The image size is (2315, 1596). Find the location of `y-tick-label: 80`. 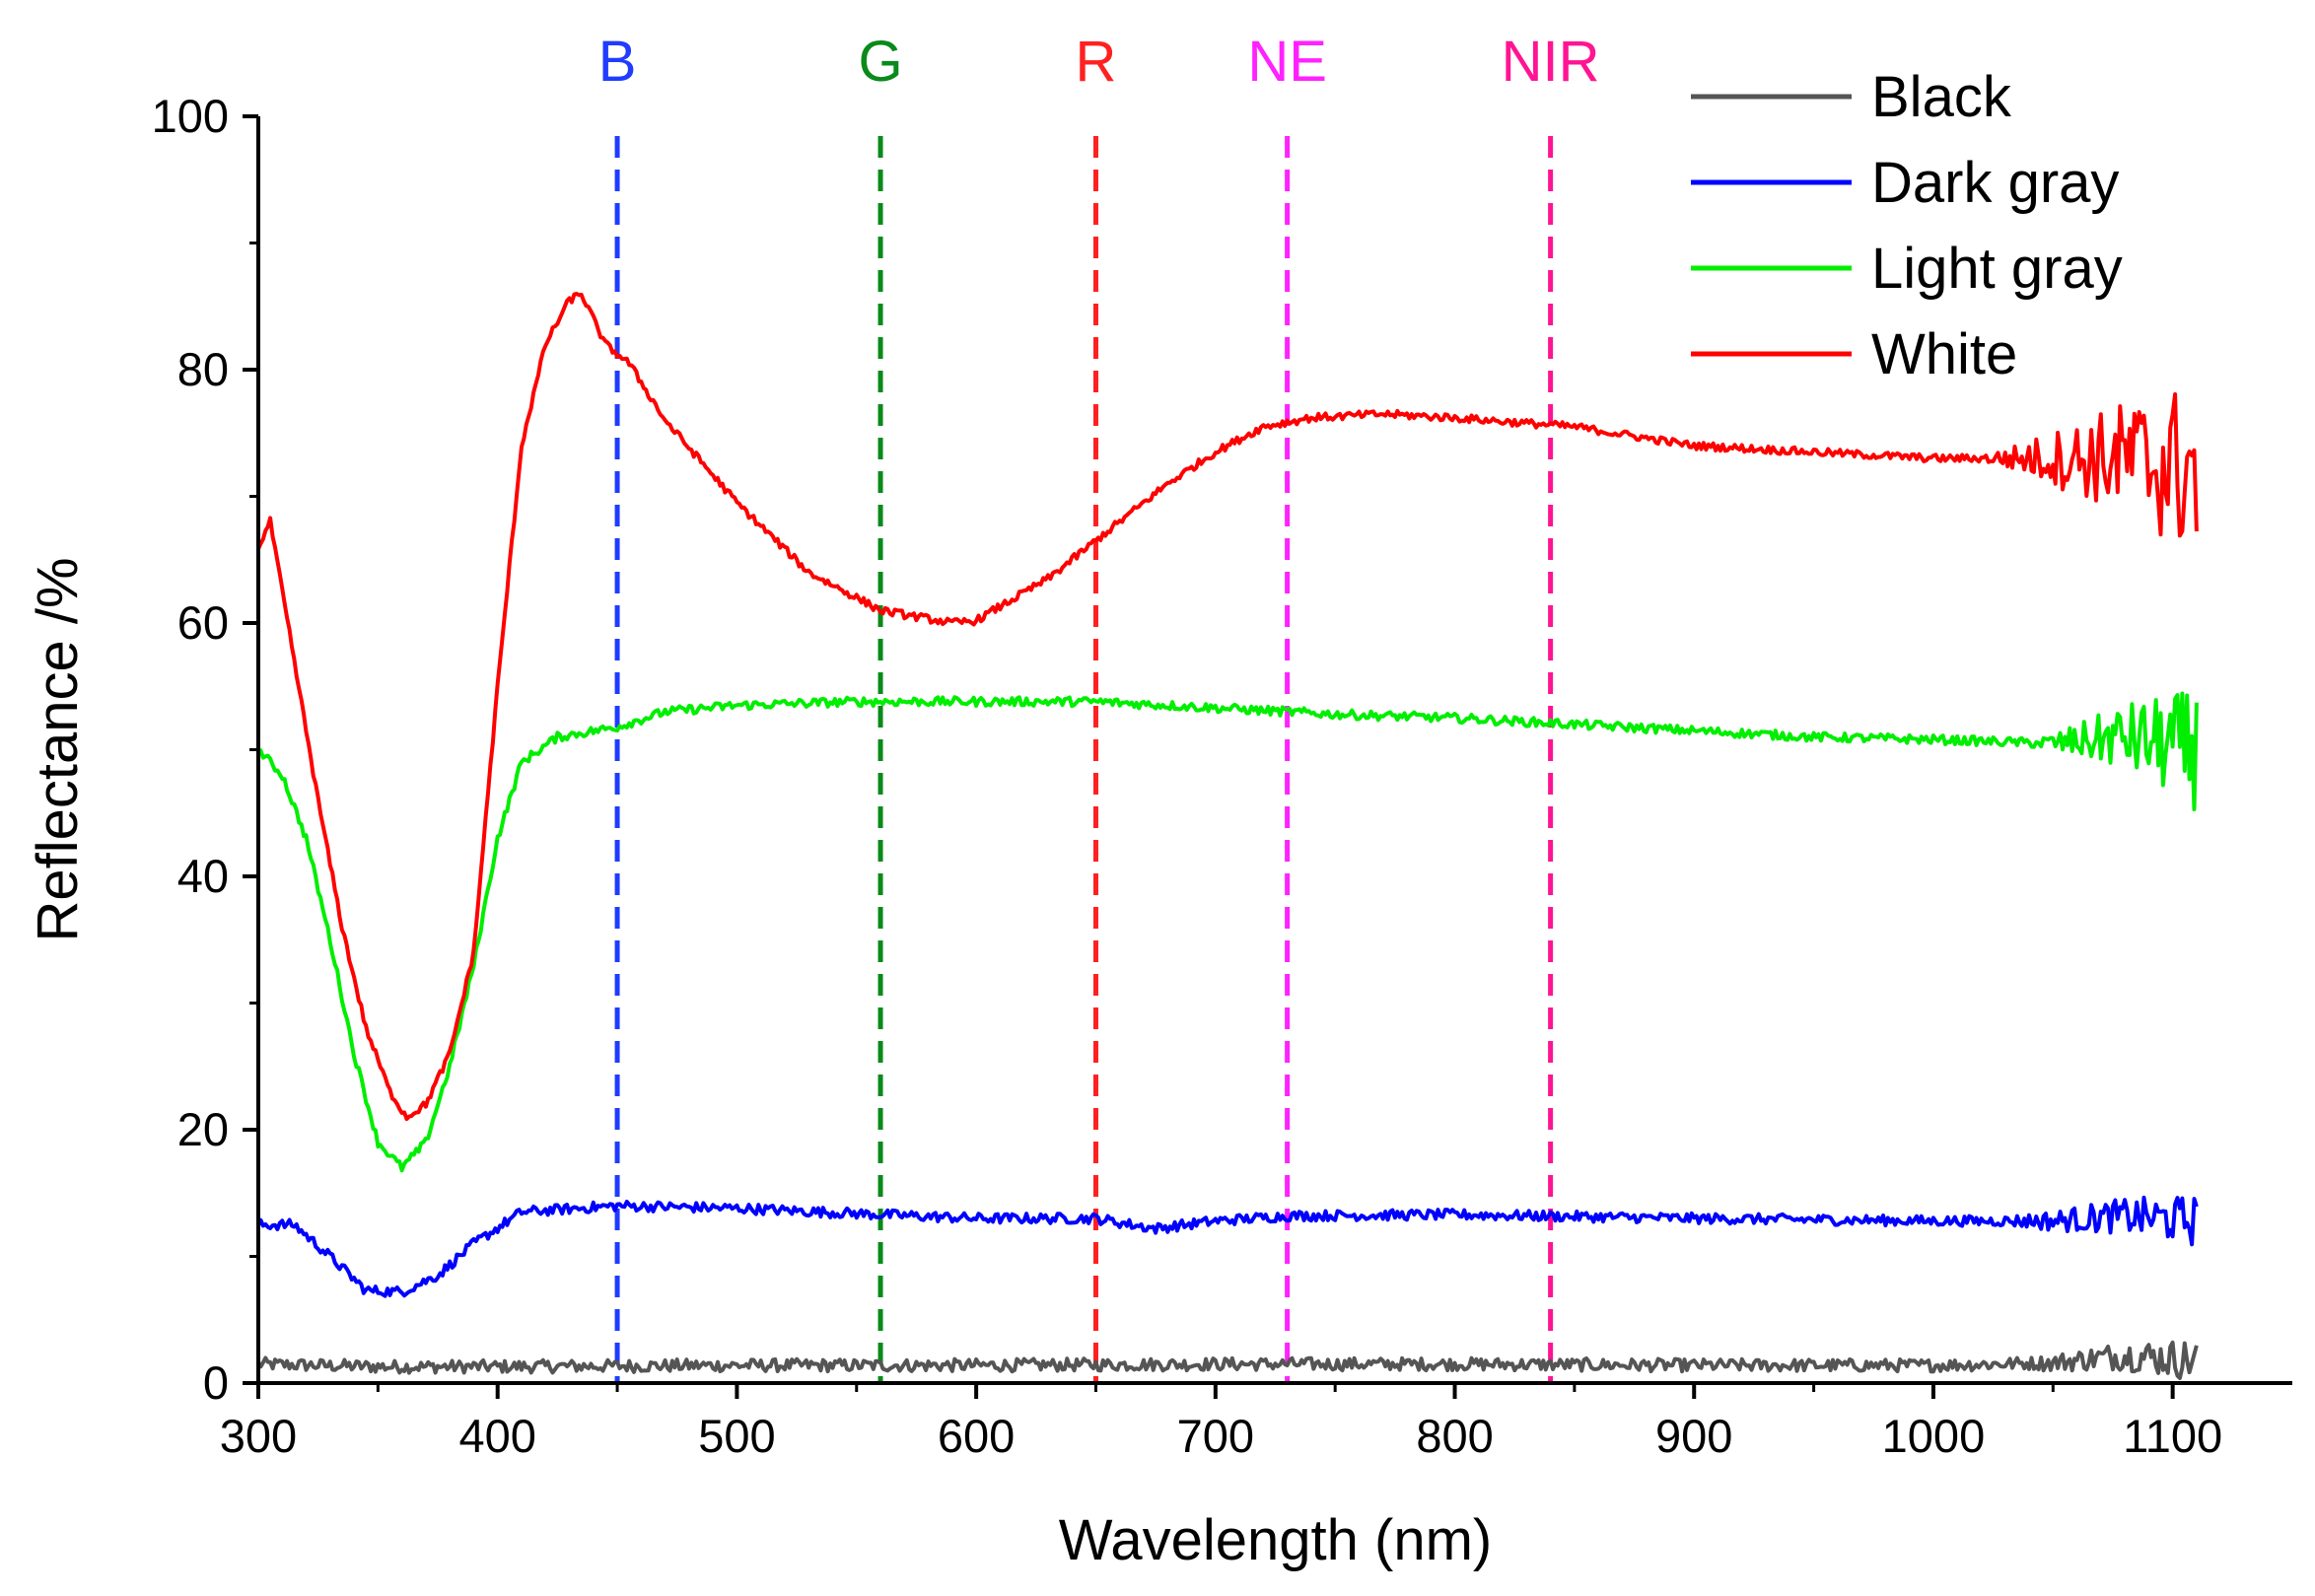

y-tick-label: 80 is located at coordinates (203, 369).